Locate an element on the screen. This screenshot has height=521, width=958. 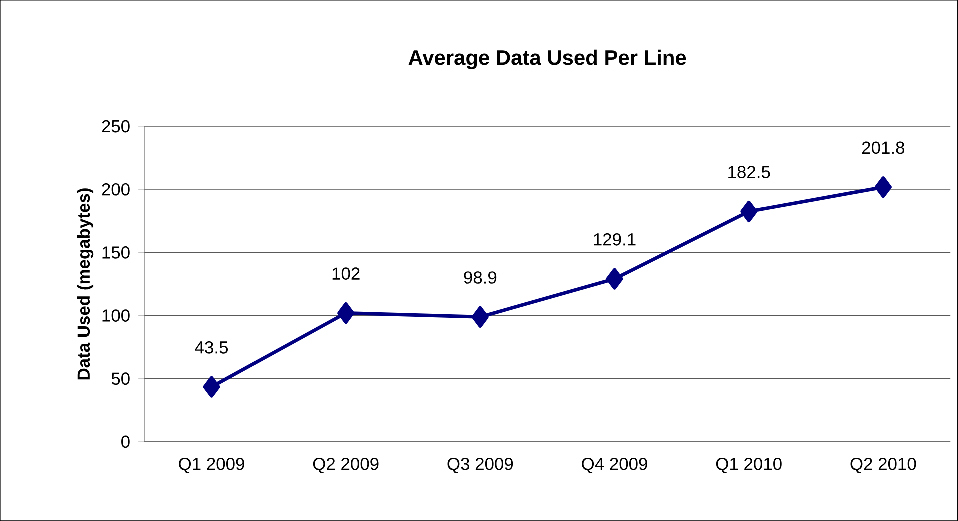
y-tick-label: 50 is located at coordinates (121, 378).